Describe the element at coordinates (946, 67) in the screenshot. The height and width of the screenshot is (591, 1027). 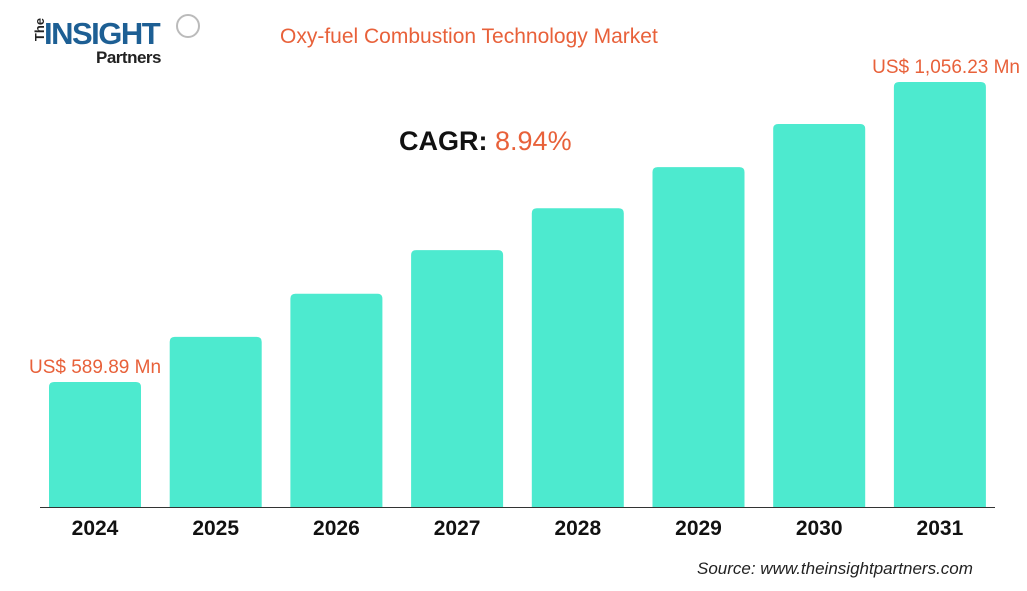
I see `data-label: US$ 1,056.23 Mn` at that location.